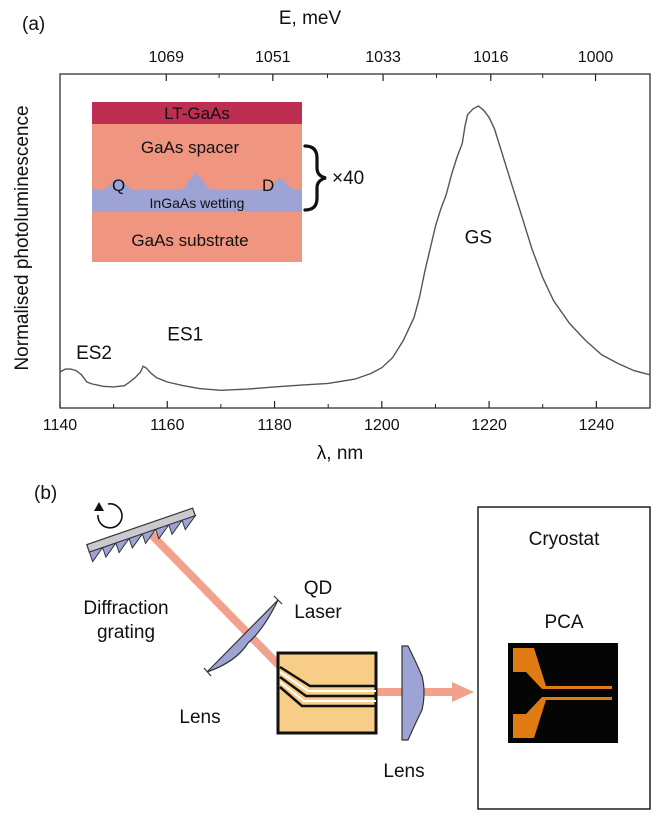 The image size is (667, 817). What do you see at coordinates (328, 417) in the screenshot?
I see `bottom-axis-ticks: 1140 1160 1180 1200 1220 1240` at bounding box center [328, 417].